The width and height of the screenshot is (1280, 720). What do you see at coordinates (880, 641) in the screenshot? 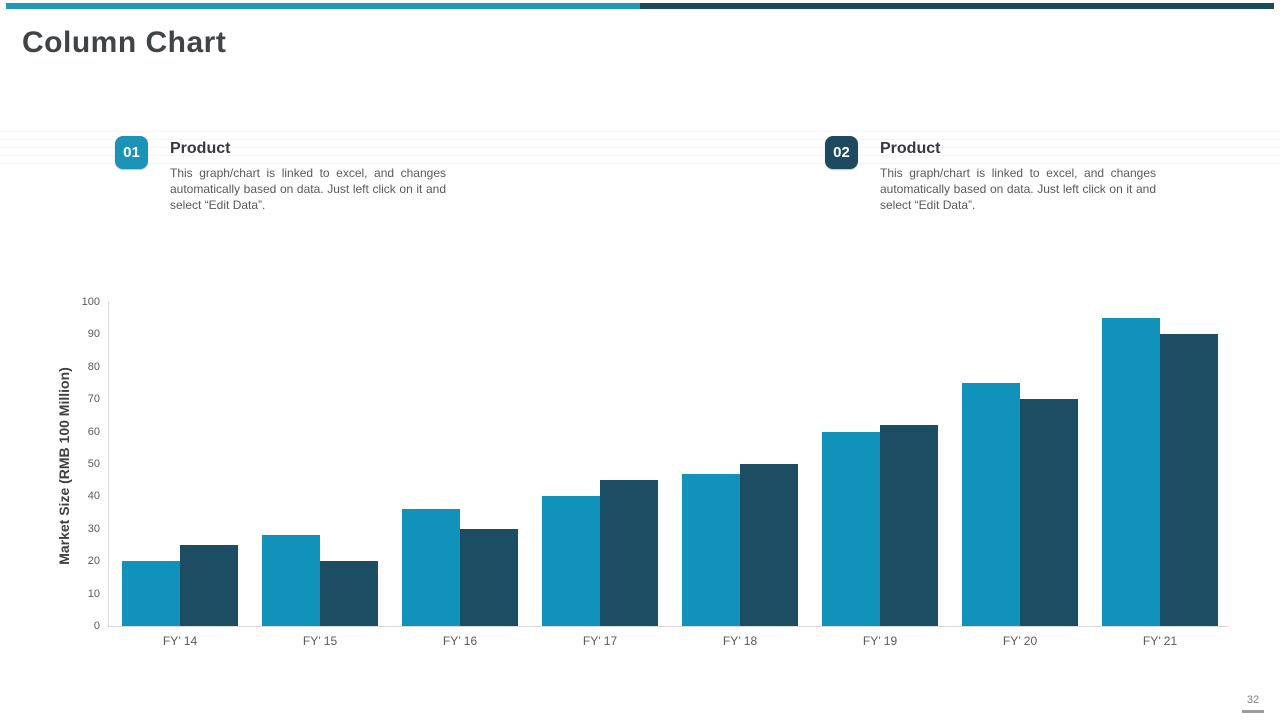
I see `x-axis-label: FY’ 19` at bounding box center [880, 641].